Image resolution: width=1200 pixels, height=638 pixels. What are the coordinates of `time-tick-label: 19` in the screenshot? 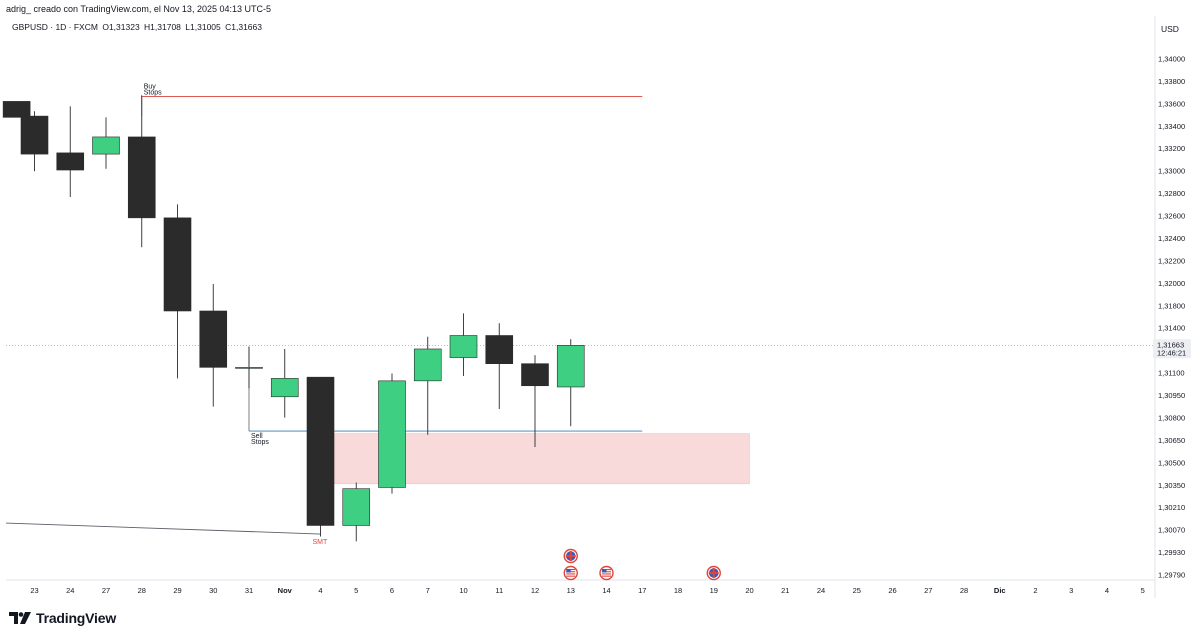 It's located at (714, 590).